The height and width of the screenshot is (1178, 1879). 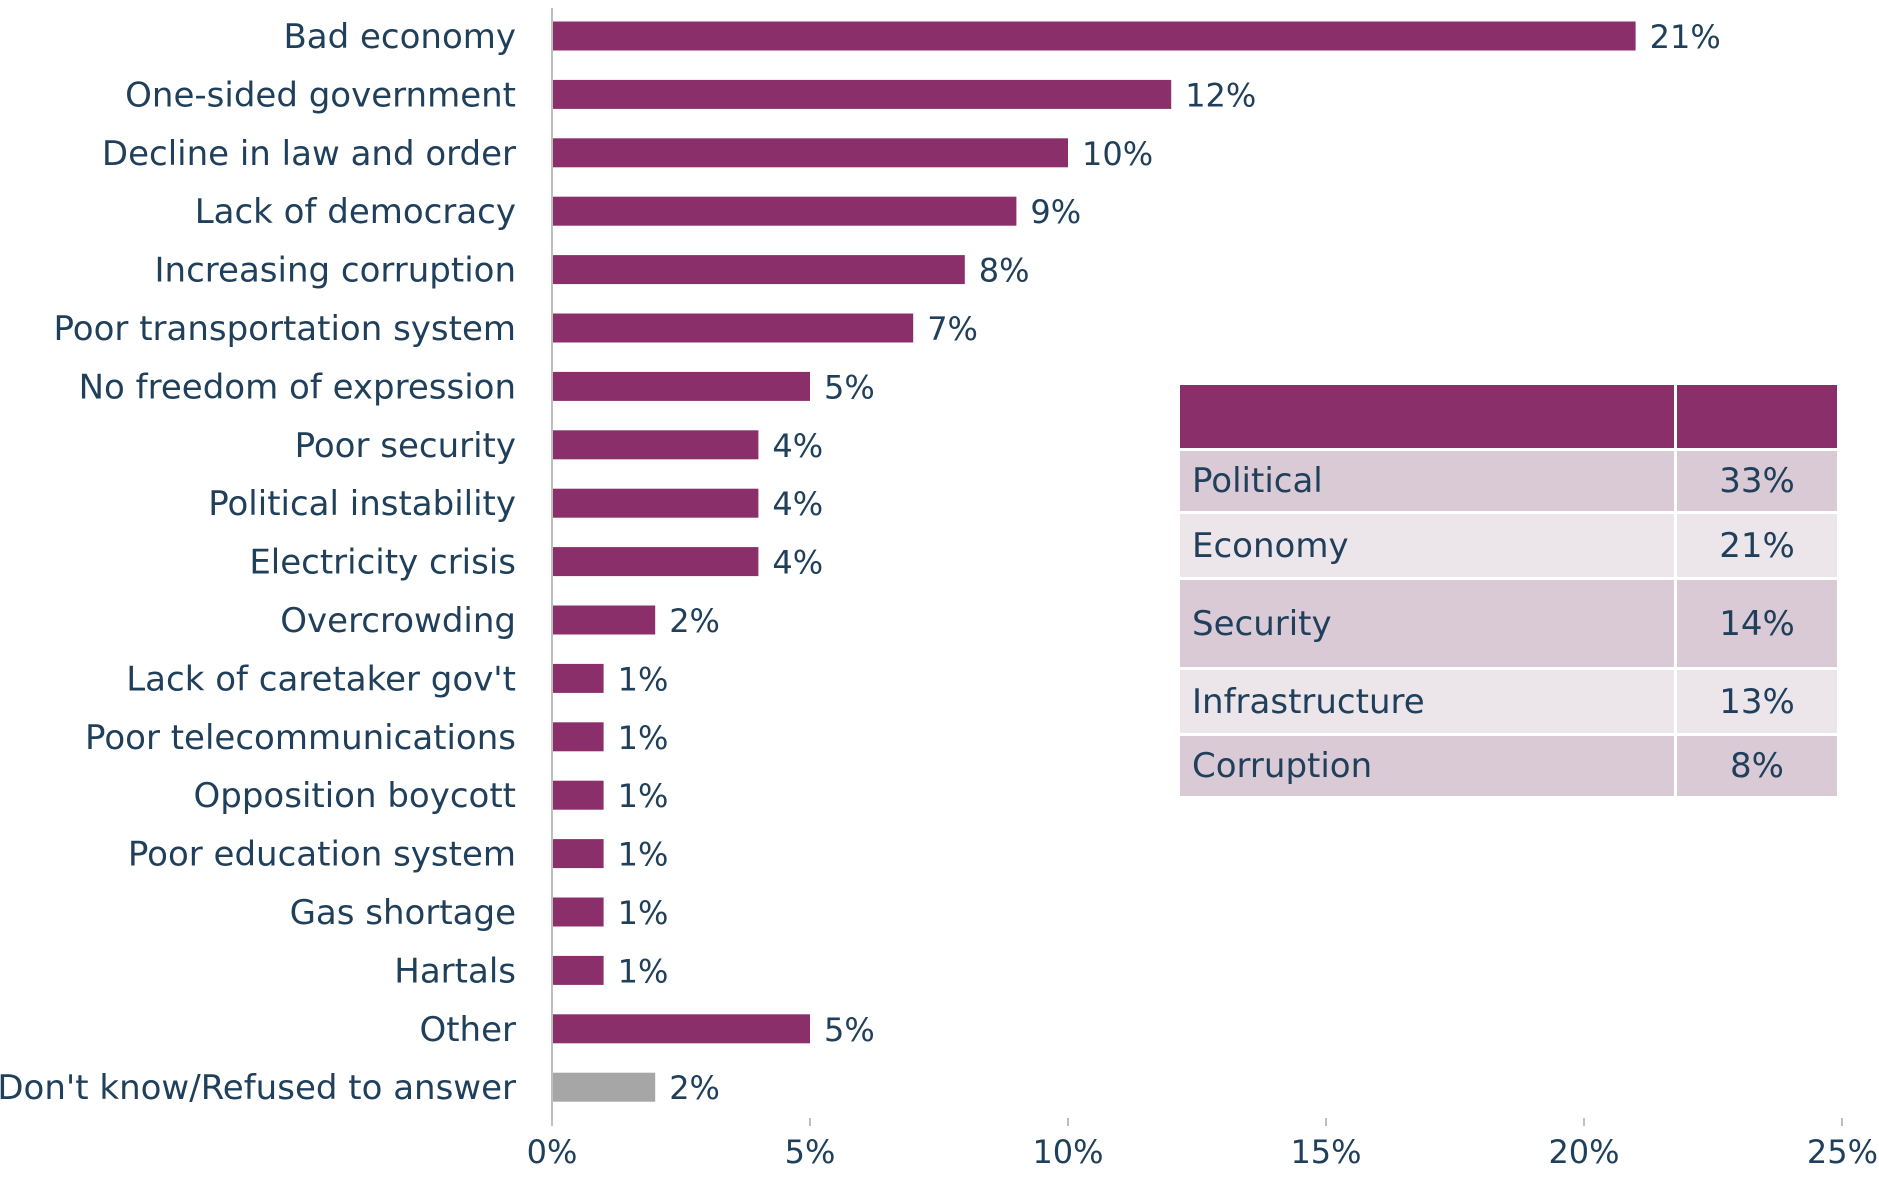 What do you see at coordinates (355, 212) in the screenshot?
I see `category-label: Lack of democracy` at bounding box center [355, 212].